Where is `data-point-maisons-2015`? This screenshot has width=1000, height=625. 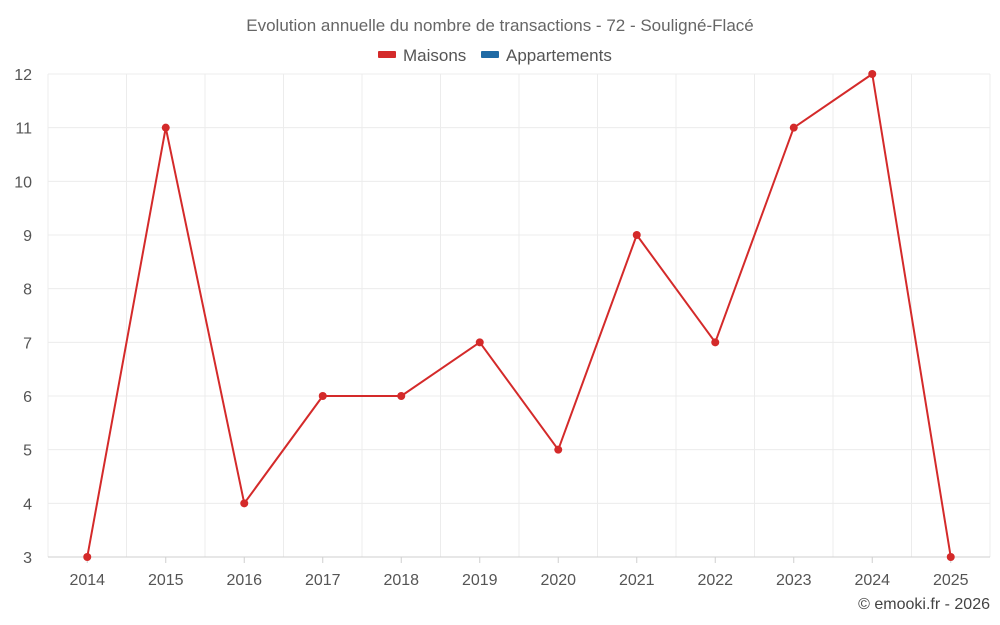 data-point-maisons-2015 is located at coordinates (165, 127).